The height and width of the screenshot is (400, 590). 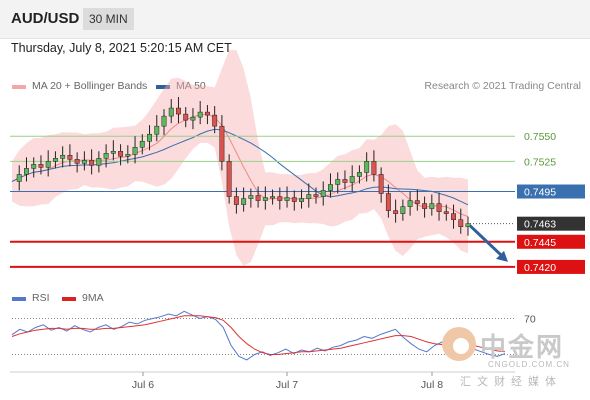 I want to click on level-label-0.7463: 0.7463, so click(x=540, y=225).